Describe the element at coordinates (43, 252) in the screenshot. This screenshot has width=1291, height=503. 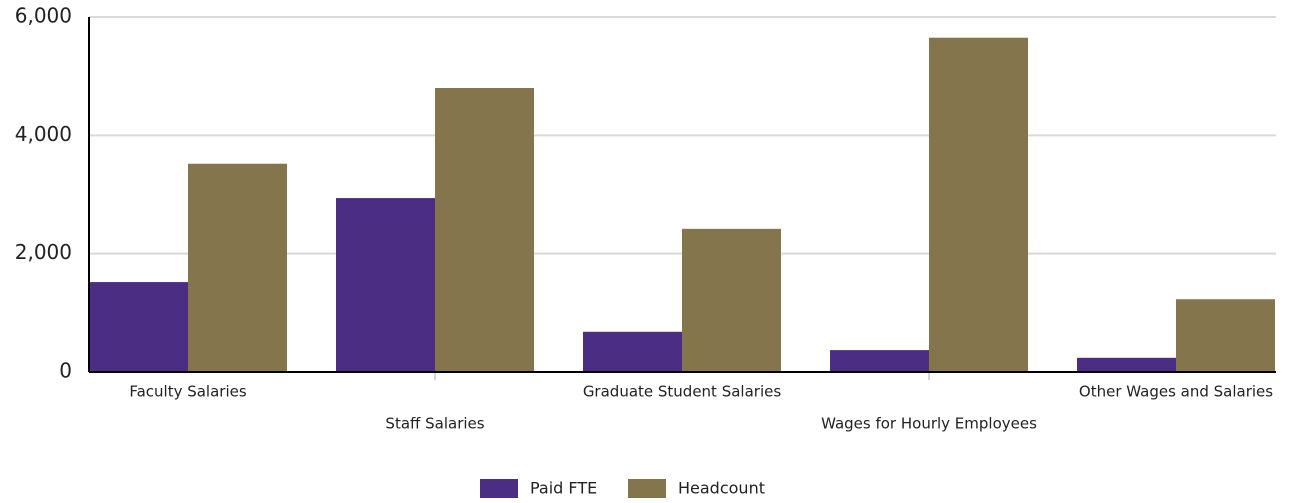
I see `y-tick-label: 2,000` at that location.